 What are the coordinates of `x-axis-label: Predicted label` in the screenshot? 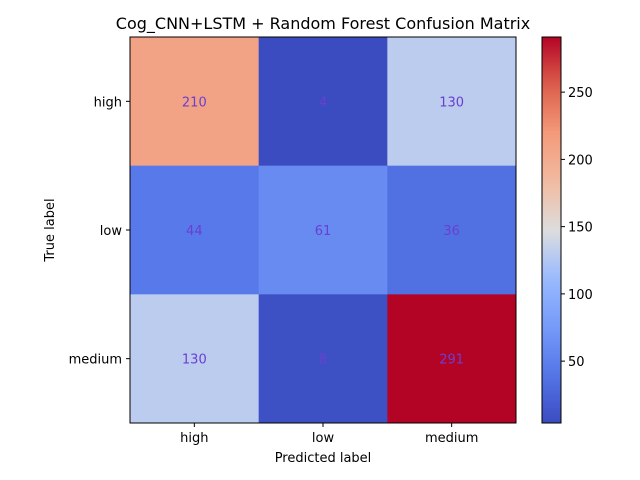 It's located at (323, 458).